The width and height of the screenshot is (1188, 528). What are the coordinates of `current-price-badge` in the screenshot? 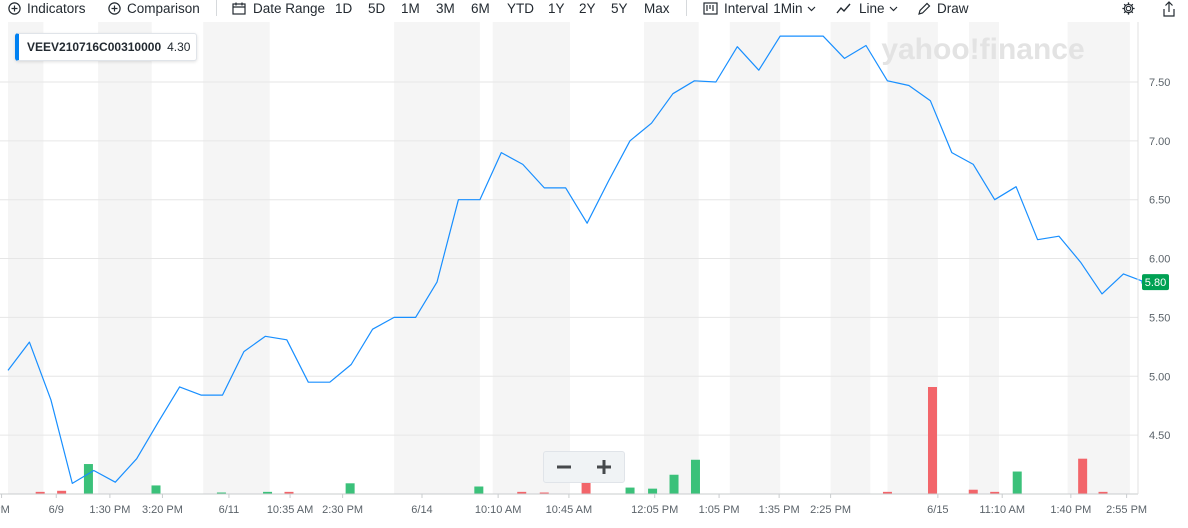 It's located at (1155, 282).